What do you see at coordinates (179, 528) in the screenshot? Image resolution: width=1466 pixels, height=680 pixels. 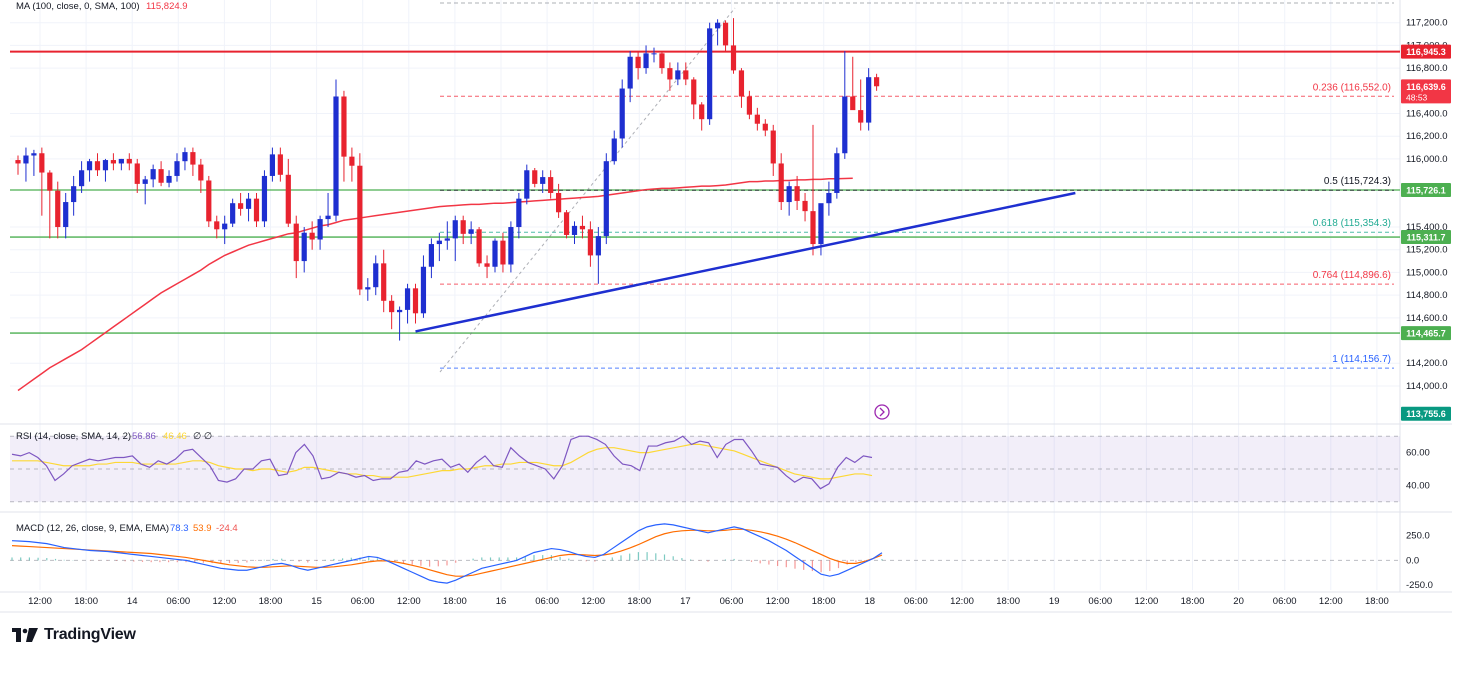 I see `macd-value: 78.3` at bounding box center [179, 528].